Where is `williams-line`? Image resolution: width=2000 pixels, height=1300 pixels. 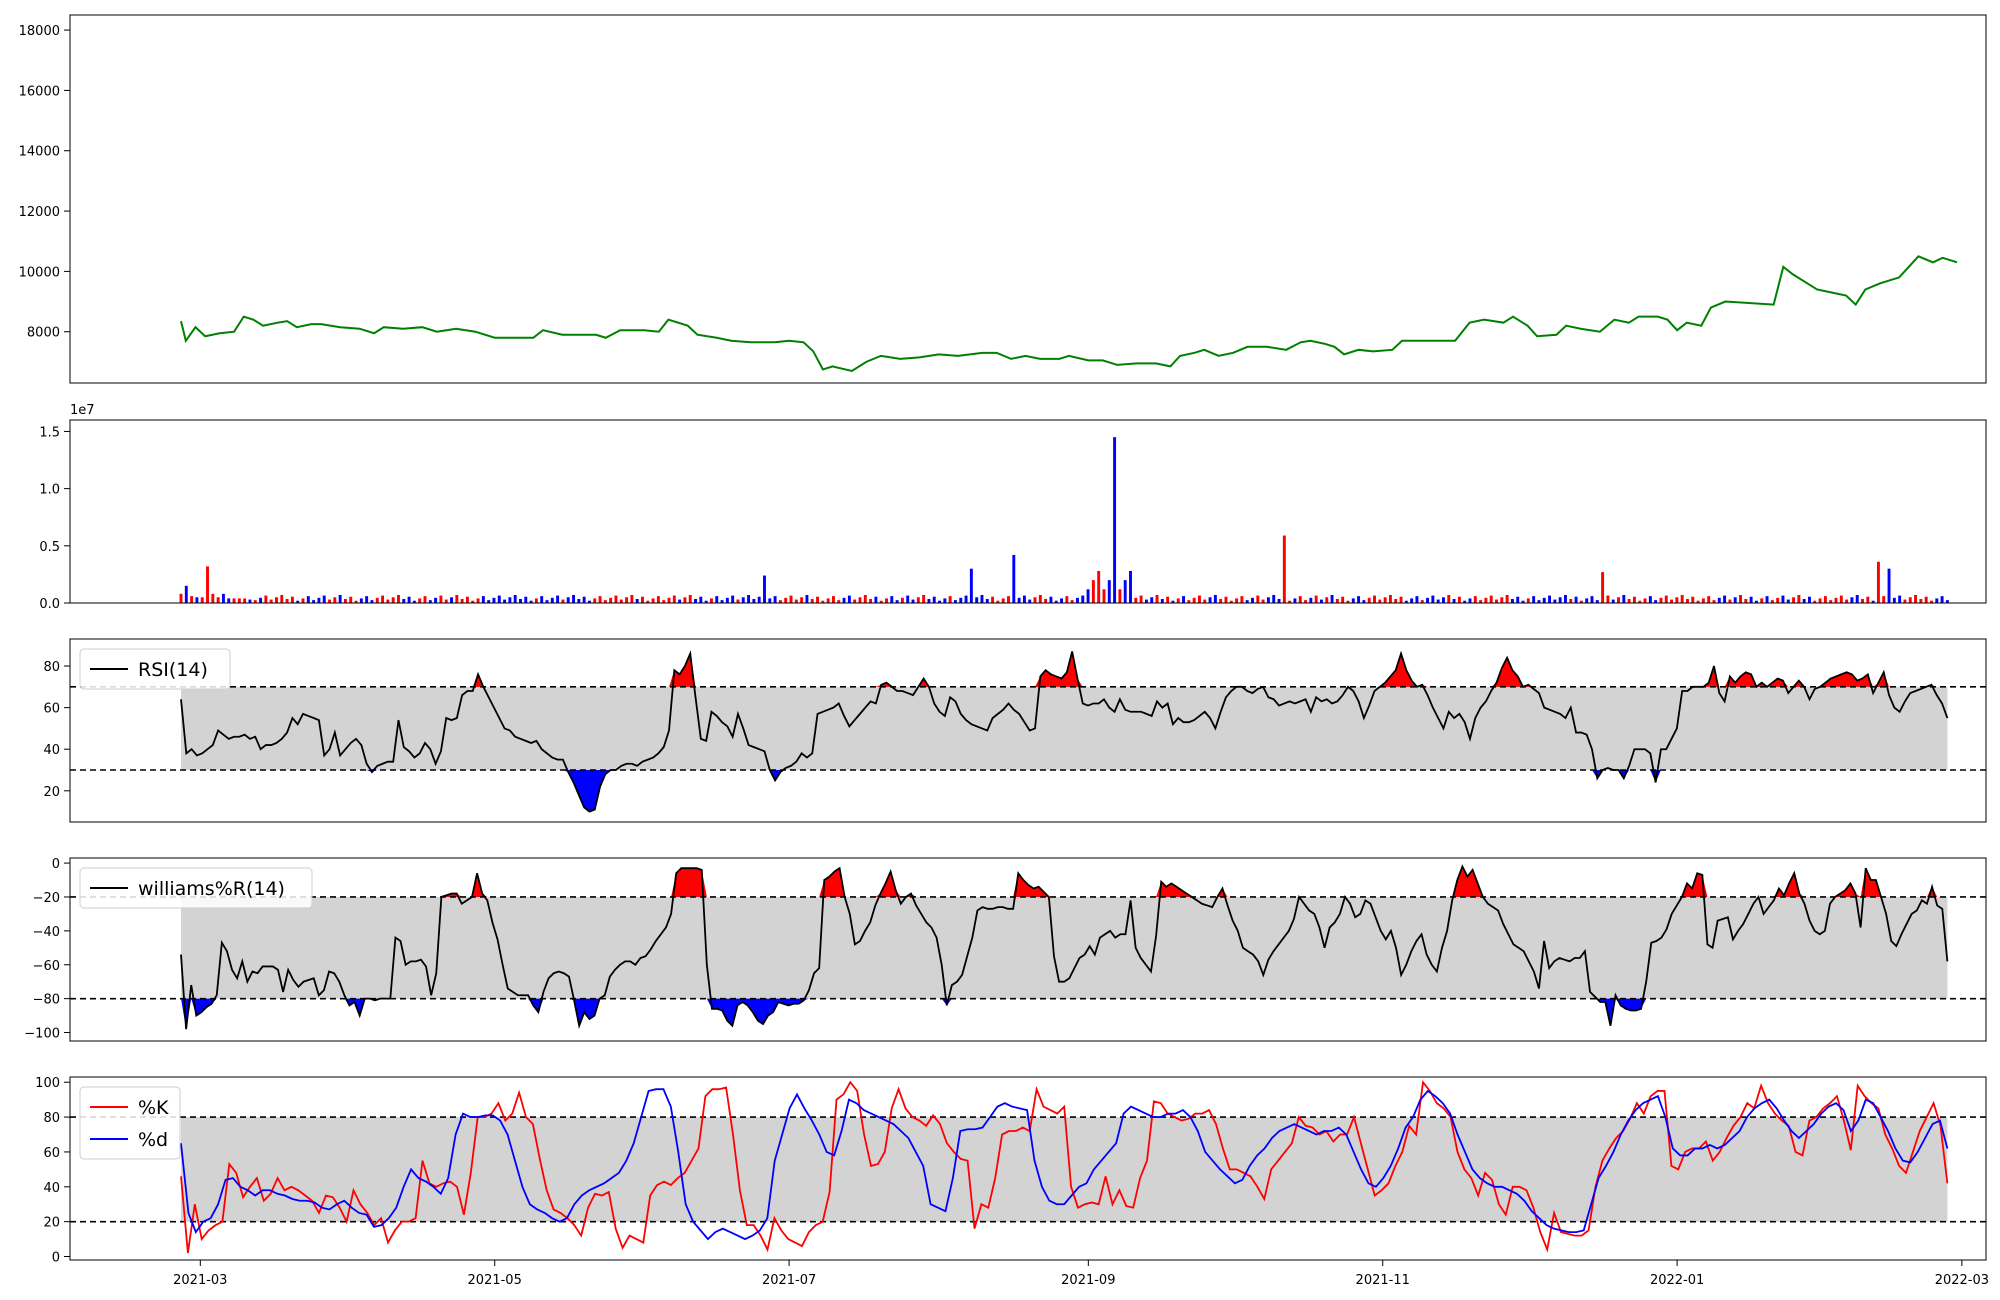
williams-line is located at coordinates (1064, 947).